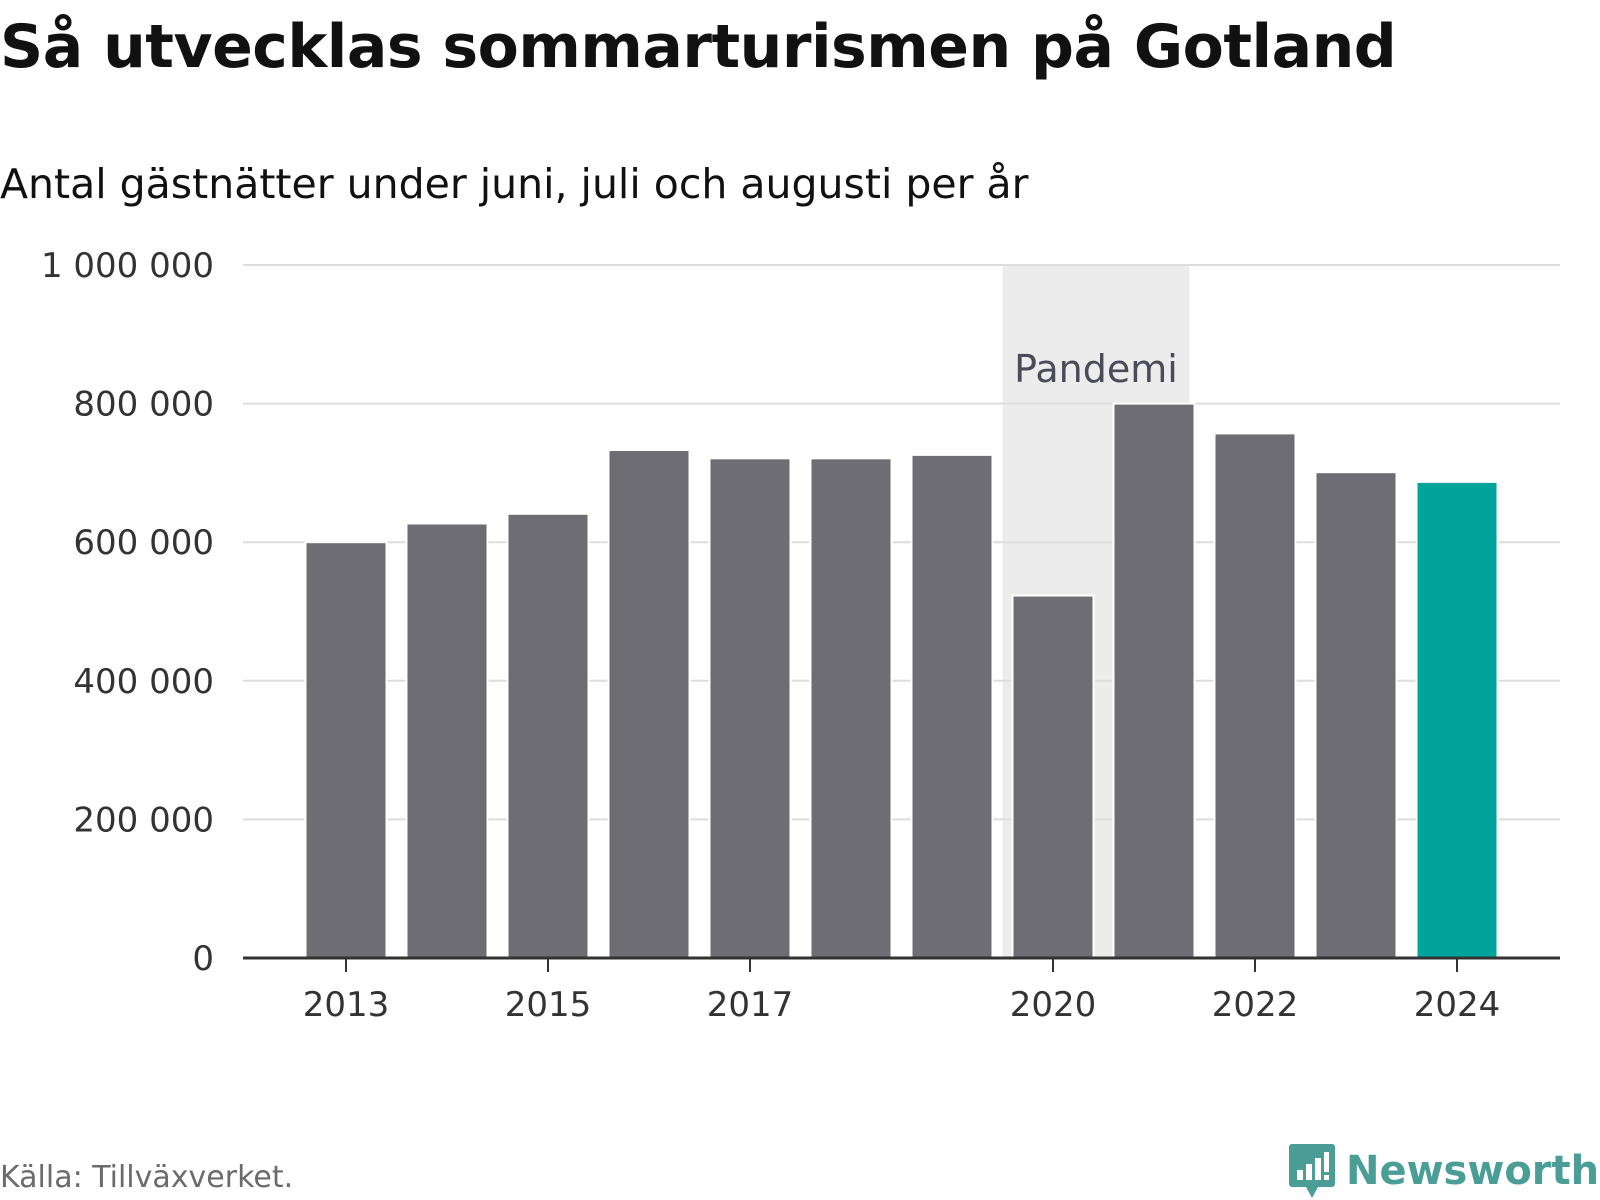 The image size is (1600, 1200). I want to click on x-tick-label: 2017, so click(750, 1005).